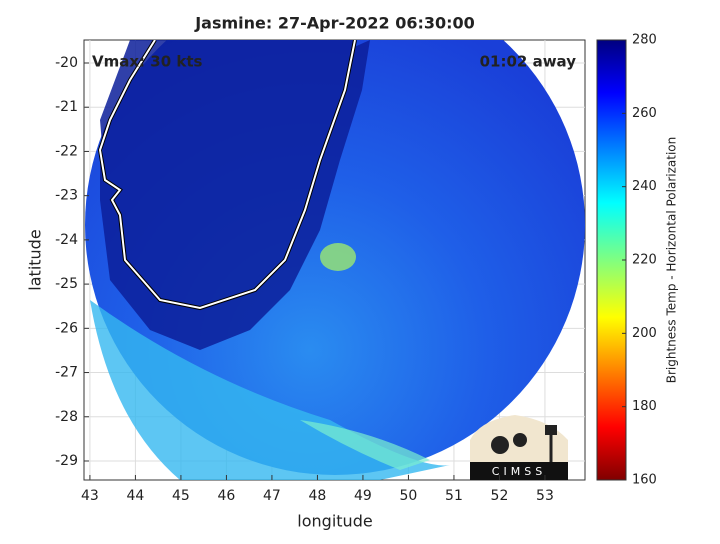 This screenshot has width=720, height=544. Describe the element at coordinates (66, 107) in the screenshot. I see `y-tick-label: -21` at that location.